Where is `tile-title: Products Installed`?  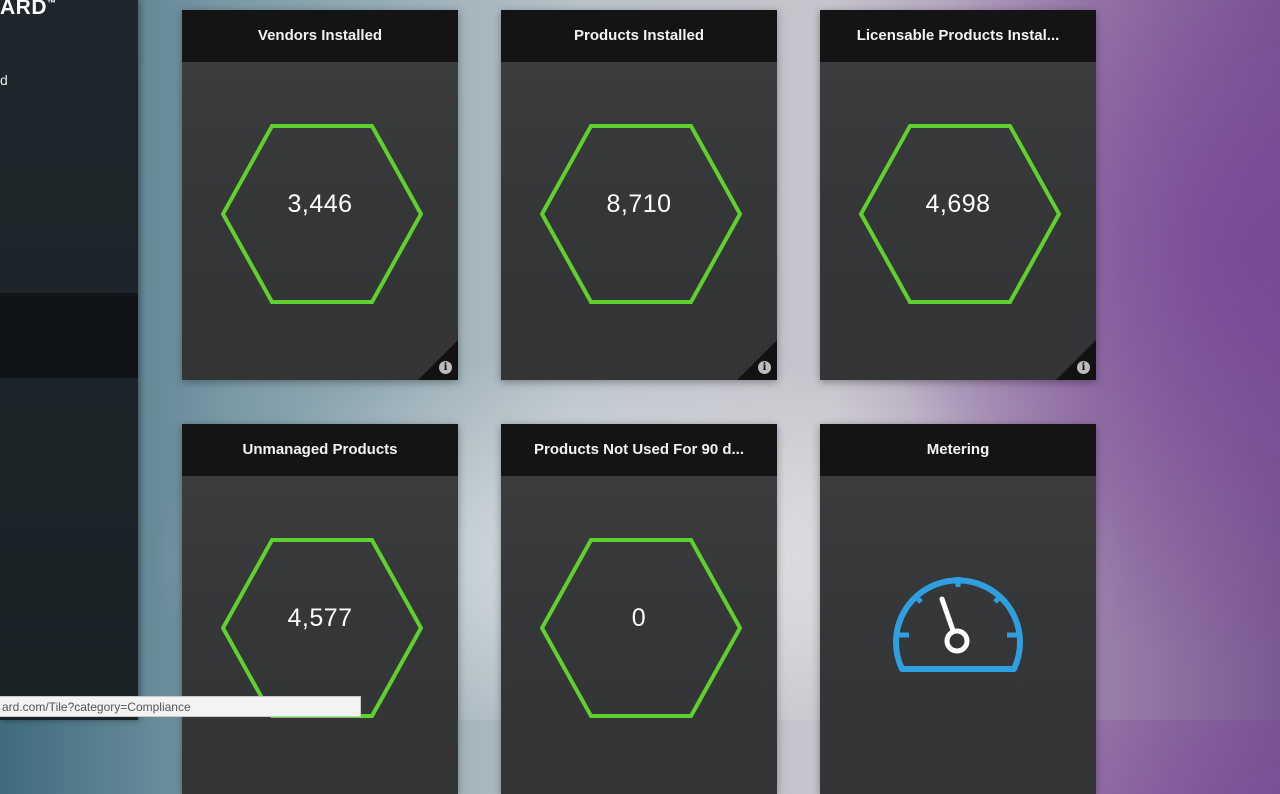
tile-title: Products Installed is located at coordinates (639, 36).